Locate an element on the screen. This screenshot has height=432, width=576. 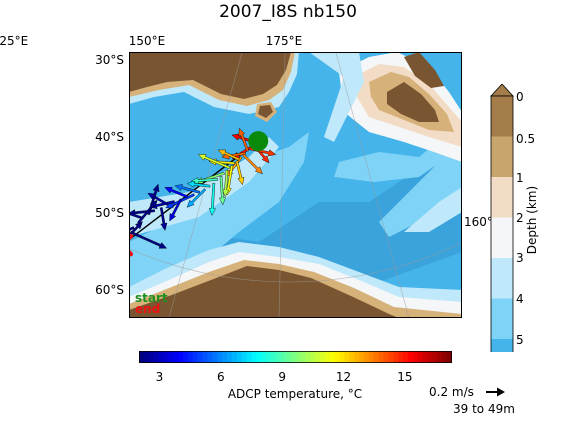
depth-tick-label: 2 is located at coordinates (520, 218).